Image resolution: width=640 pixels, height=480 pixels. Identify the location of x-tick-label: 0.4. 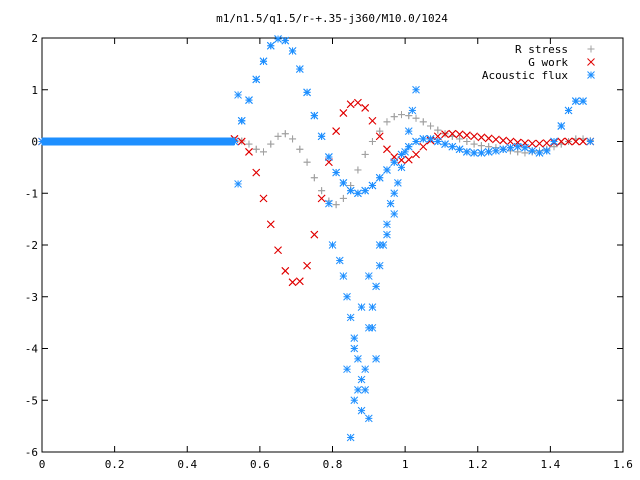
(187, 464).